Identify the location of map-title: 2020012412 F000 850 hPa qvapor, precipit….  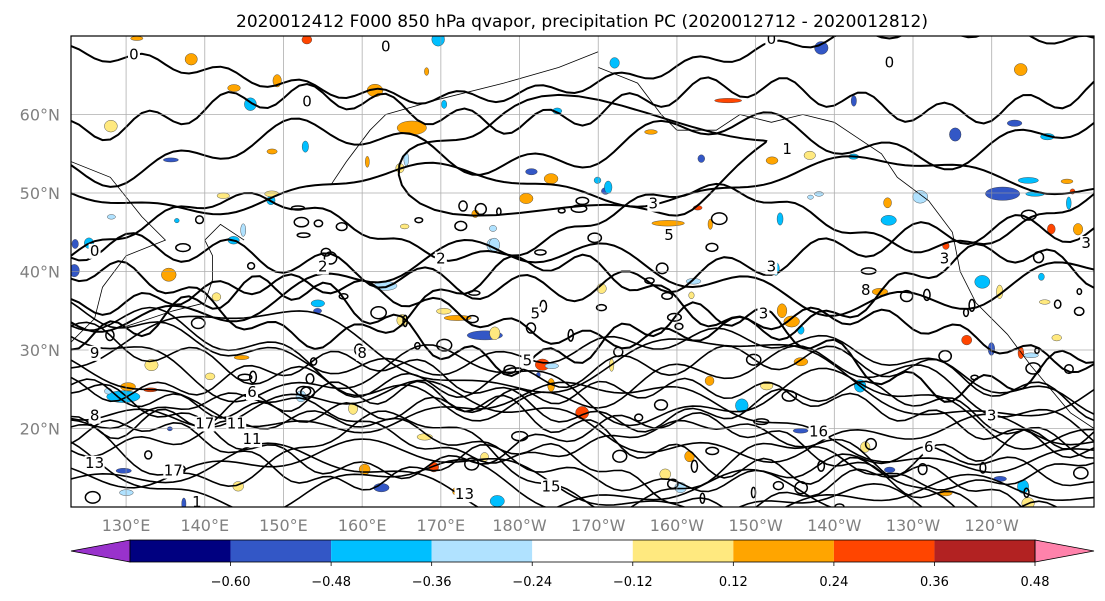
(582, 22).